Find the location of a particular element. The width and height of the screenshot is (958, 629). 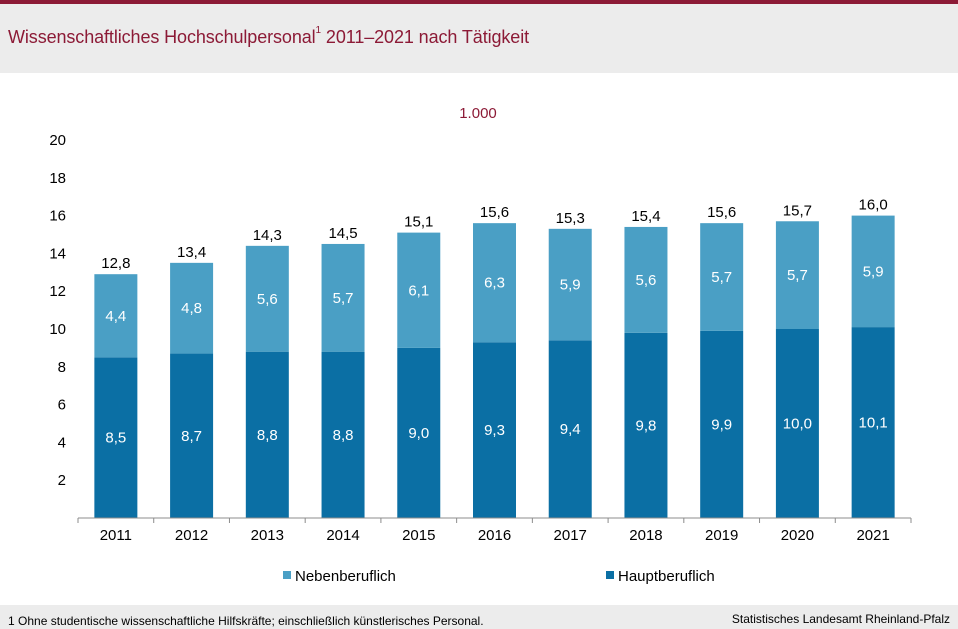

x-tick-label-2012: 2012 is located at coordinates (191, 535).